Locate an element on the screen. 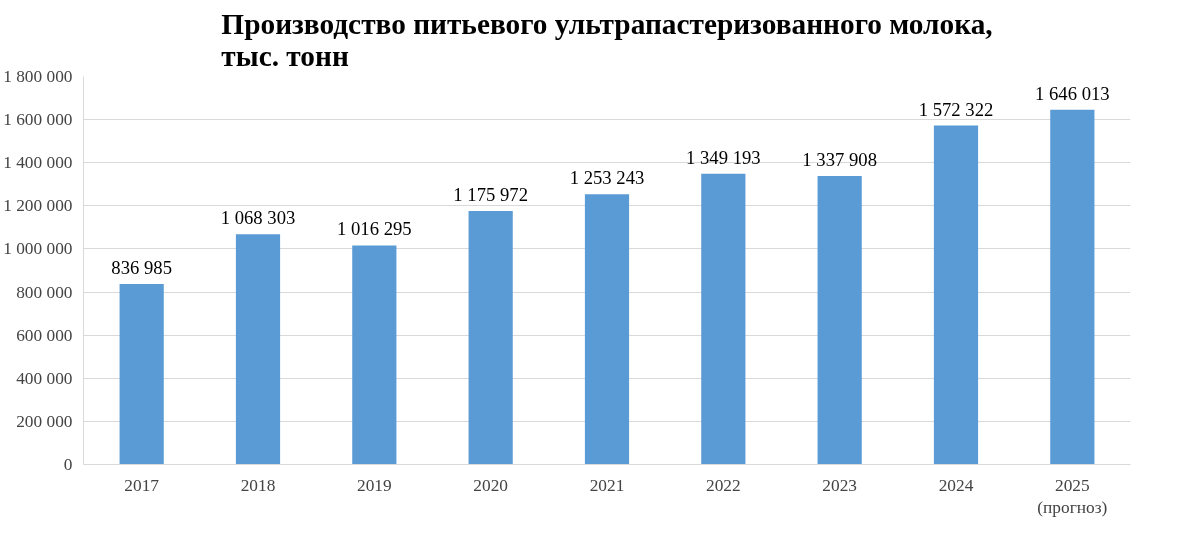  y-tick-label: 1 200 000 is located at coordinates (38, 206).